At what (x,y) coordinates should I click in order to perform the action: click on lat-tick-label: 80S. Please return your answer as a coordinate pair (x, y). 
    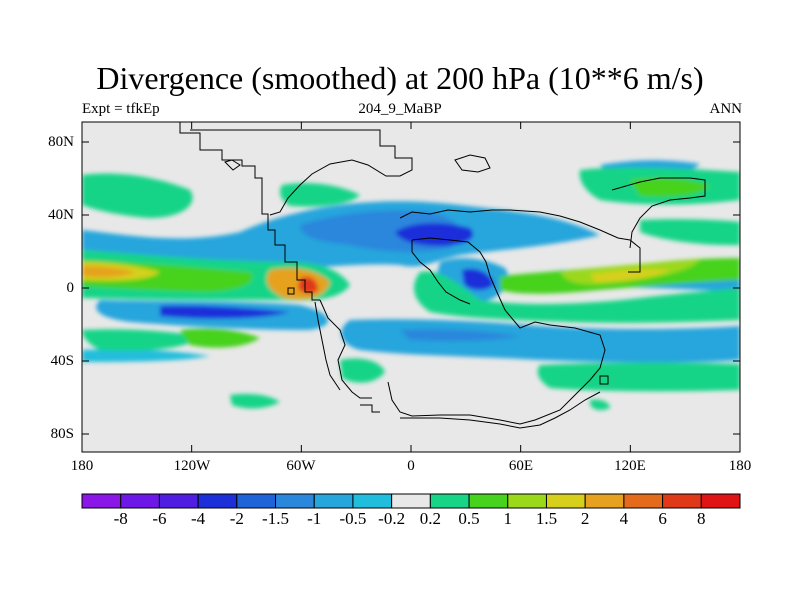
    Looking at the image, I should click on (62, 434).